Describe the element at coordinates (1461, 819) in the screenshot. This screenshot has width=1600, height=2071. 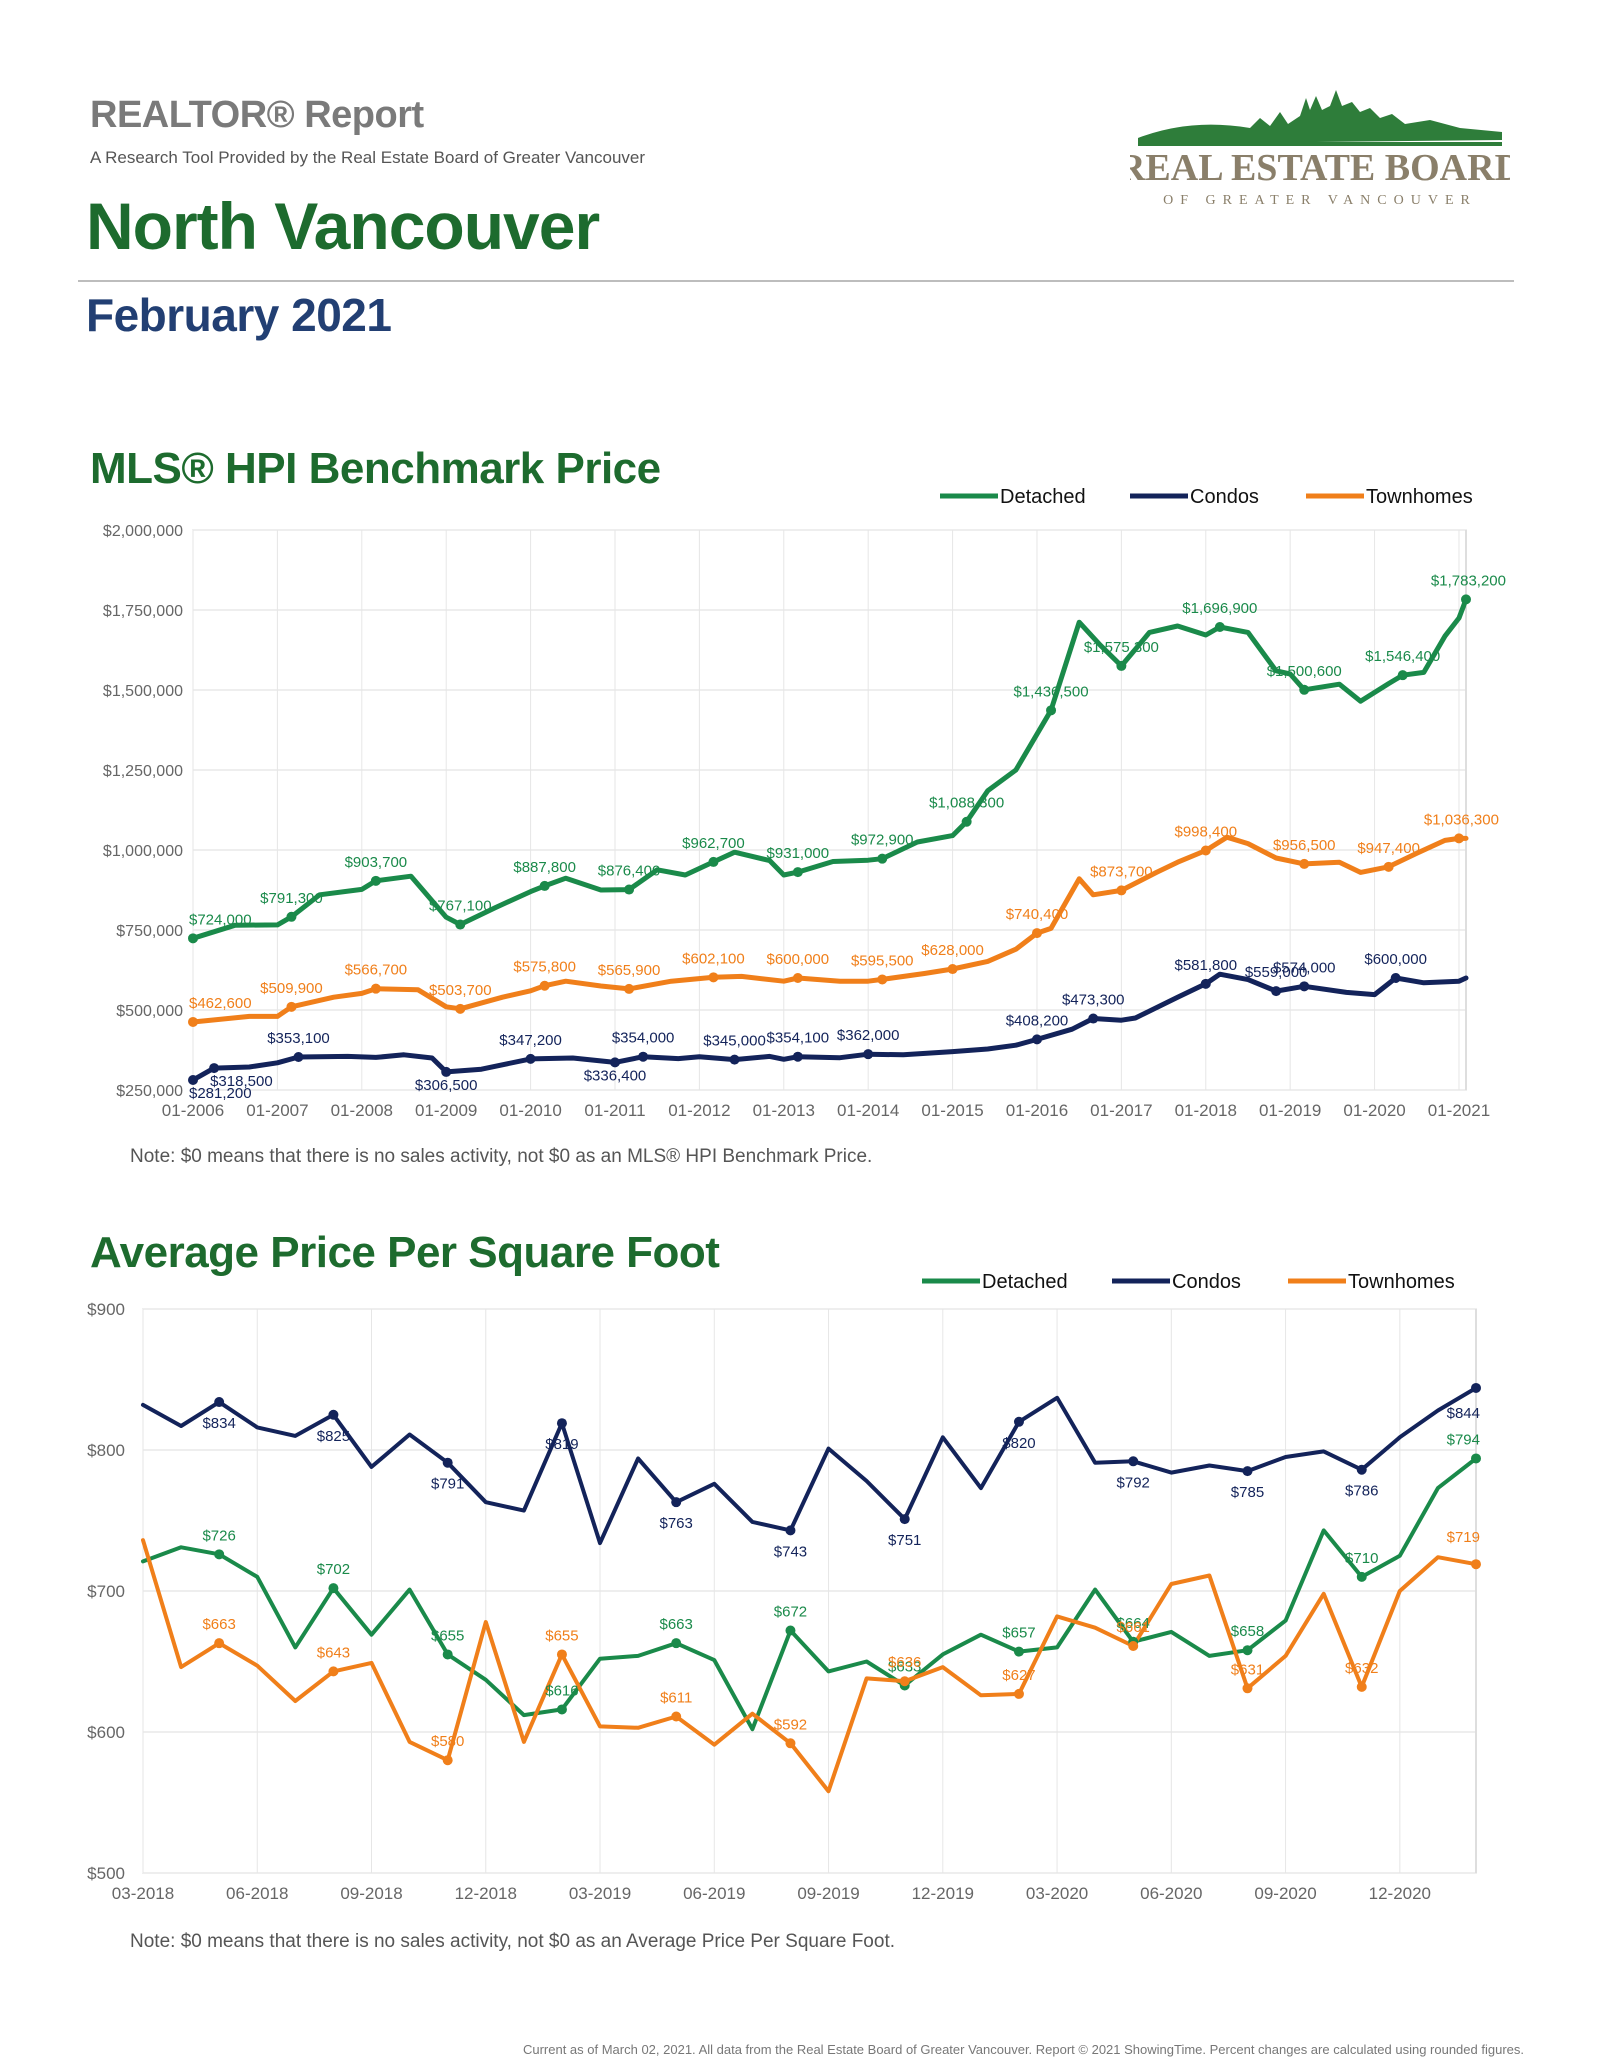
I see `hpi-data-label-townhomes: $1,036,300` at that location.